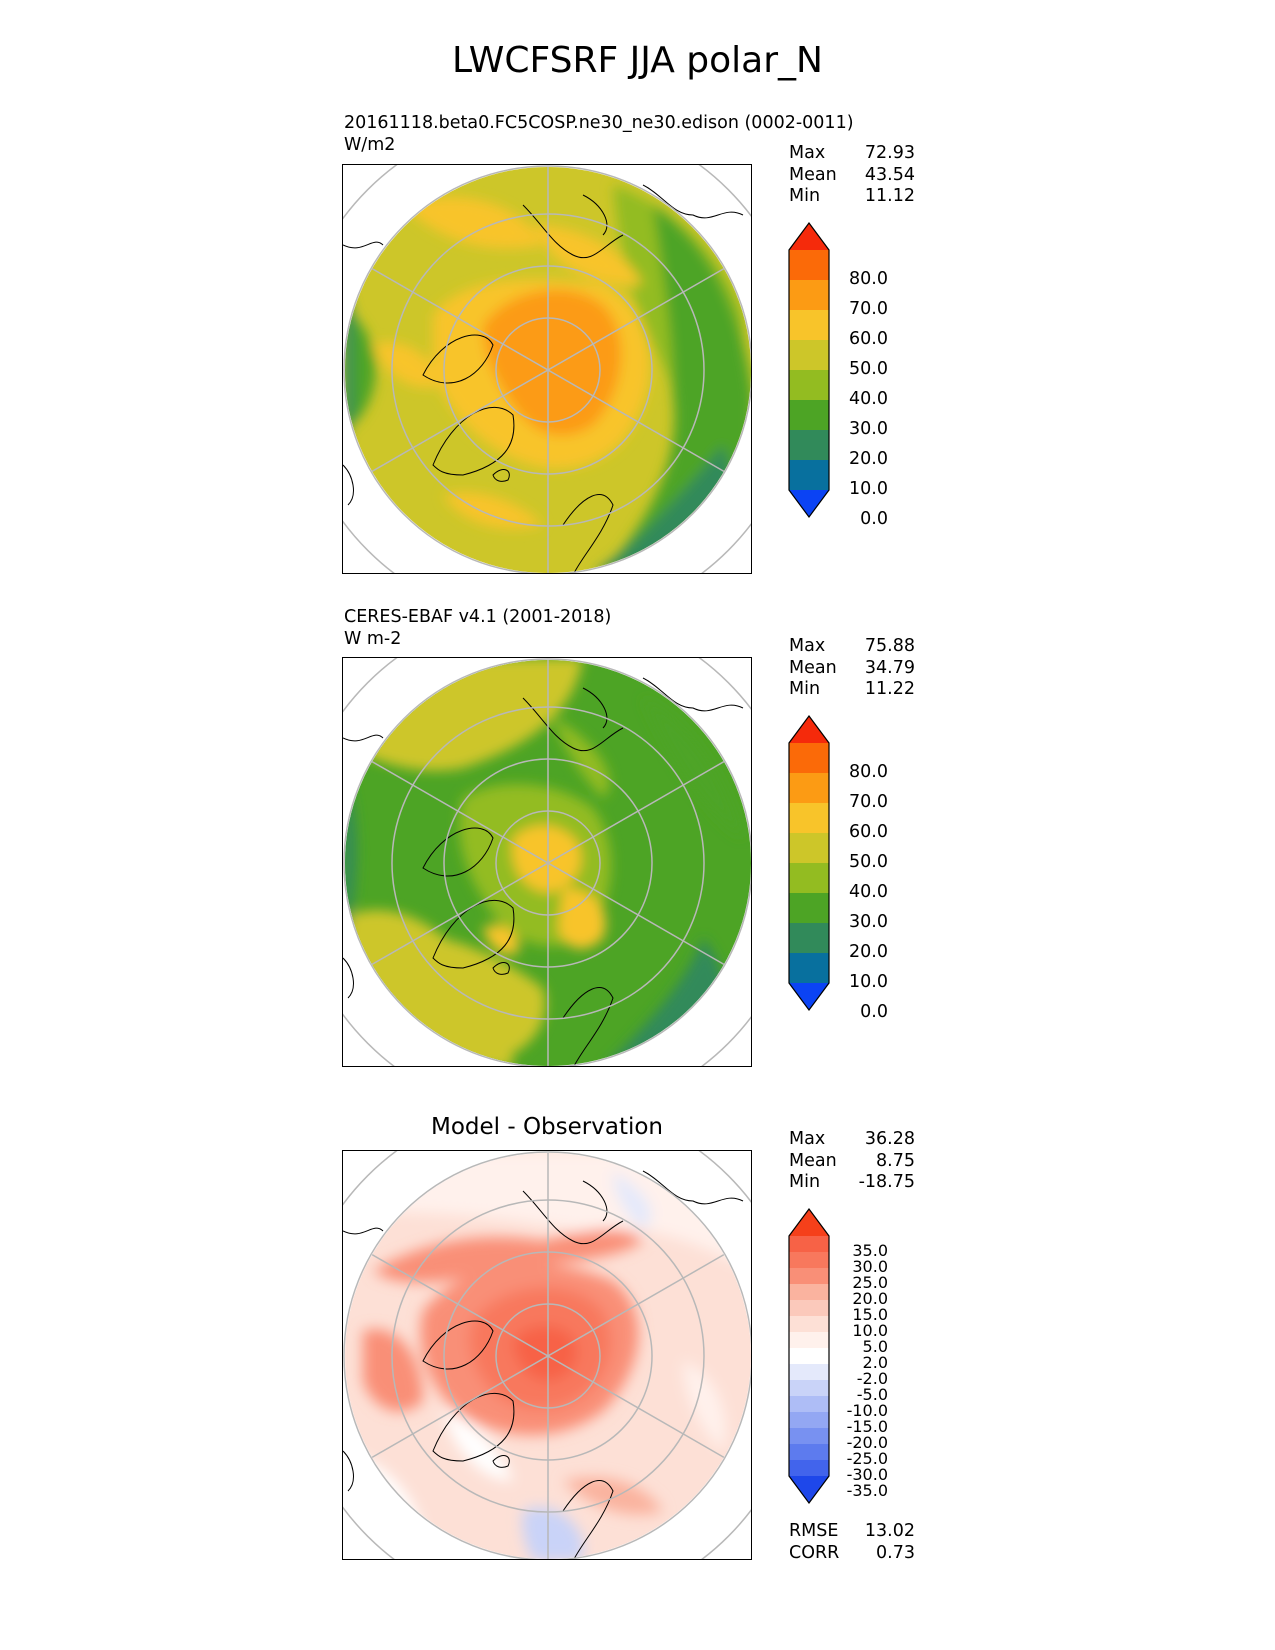  Describe the element at coordinates (872, 1378) in the screenshot. I see `colorbar-tick-label: -2.0` at that location.